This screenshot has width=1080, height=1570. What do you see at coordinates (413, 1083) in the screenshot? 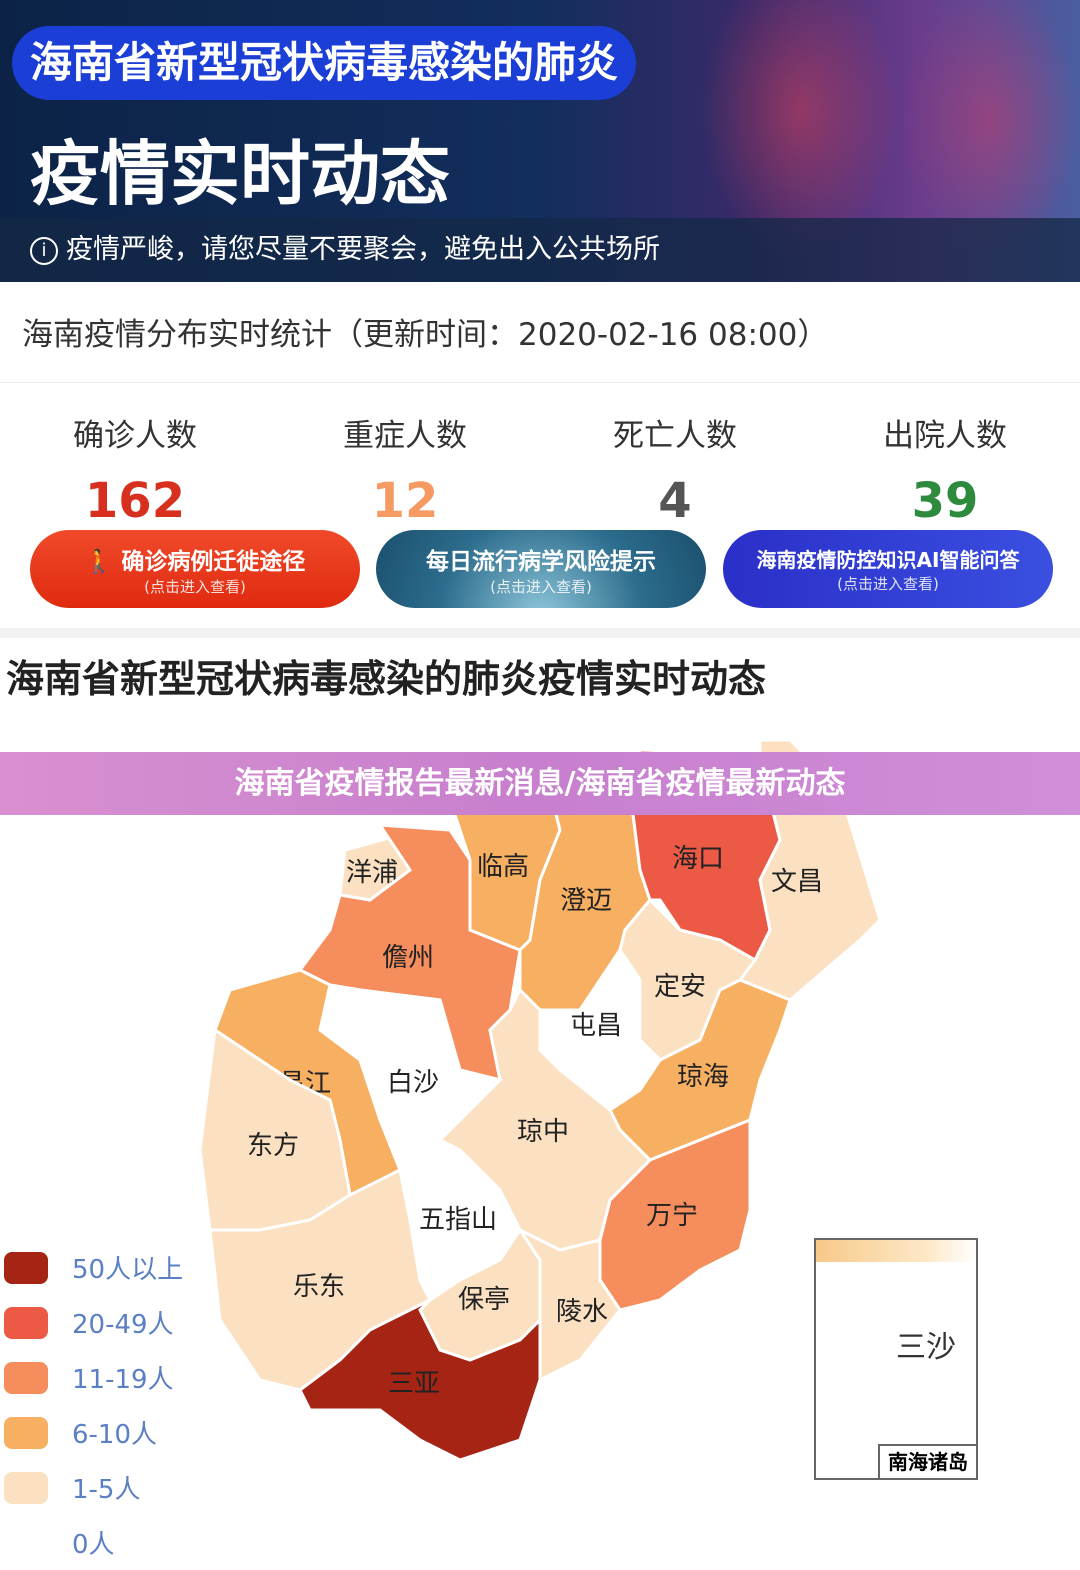
I see `region-label: 白沙` at bounding box center [413, 1083].